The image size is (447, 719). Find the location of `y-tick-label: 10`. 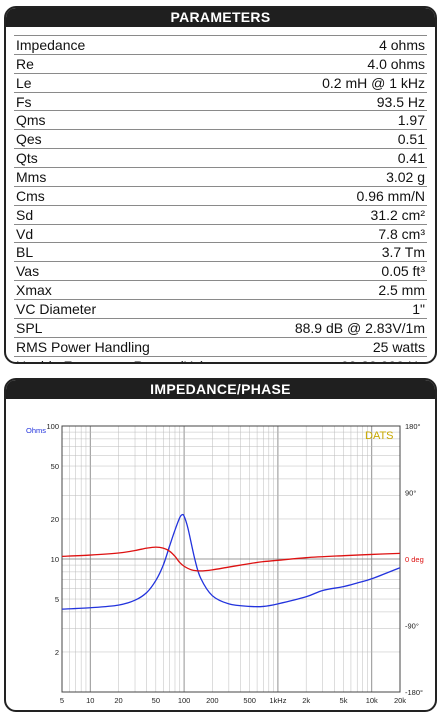

y-tick-label: 10 is located at coordinates (55, 559).